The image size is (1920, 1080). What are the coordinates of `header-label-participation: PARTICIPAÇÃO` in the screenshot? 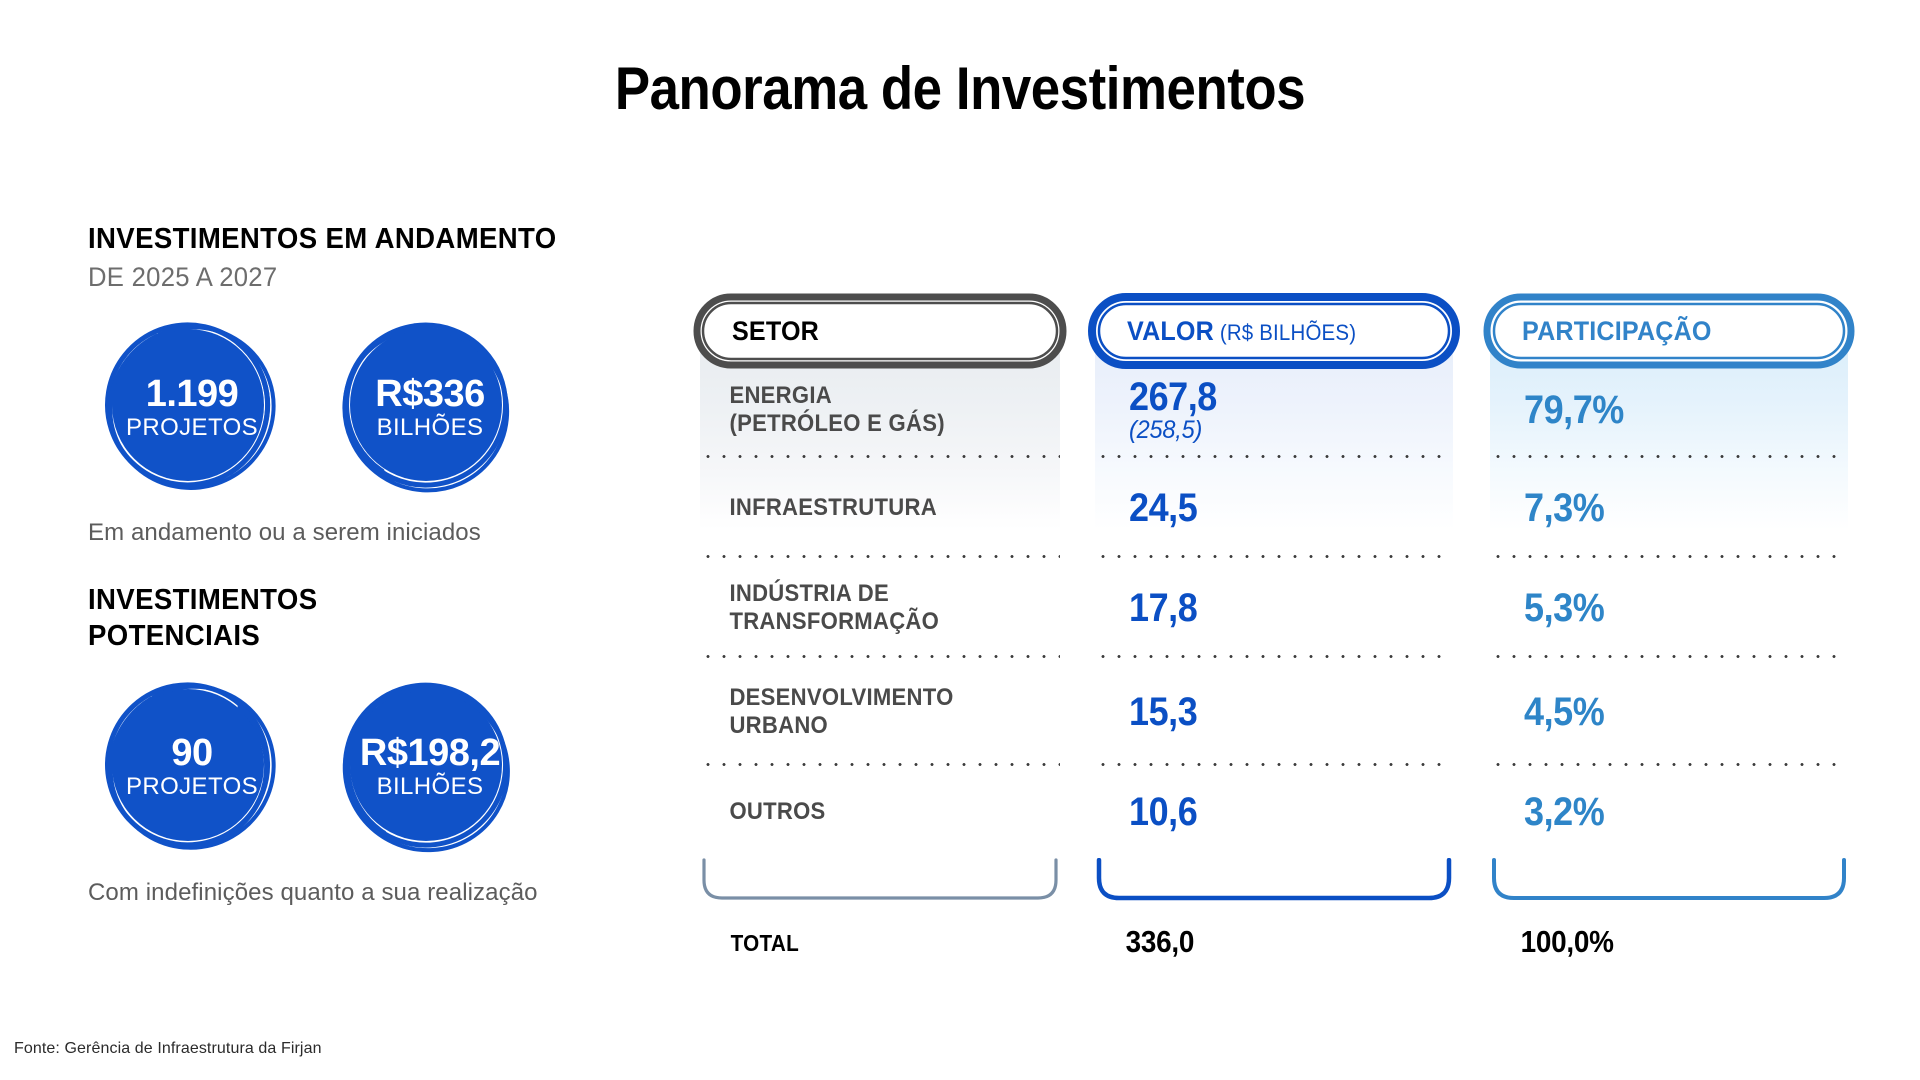 It's located at (1617, 330).